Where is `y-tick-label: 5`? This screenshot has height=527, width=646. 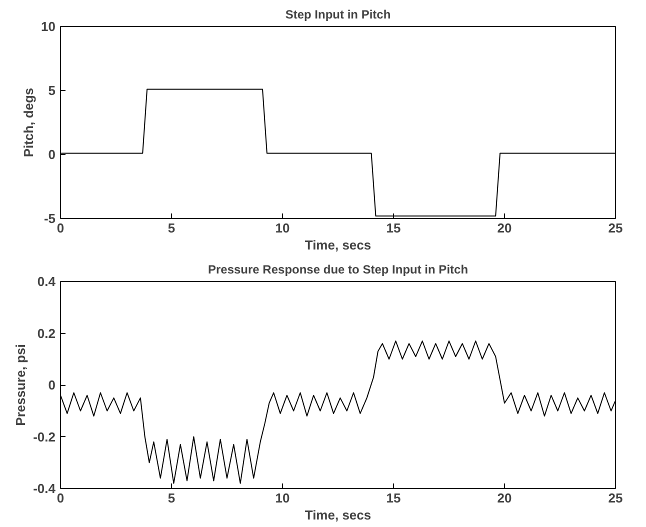 y-tick-label: 5 is located at coordinates (52, 90).